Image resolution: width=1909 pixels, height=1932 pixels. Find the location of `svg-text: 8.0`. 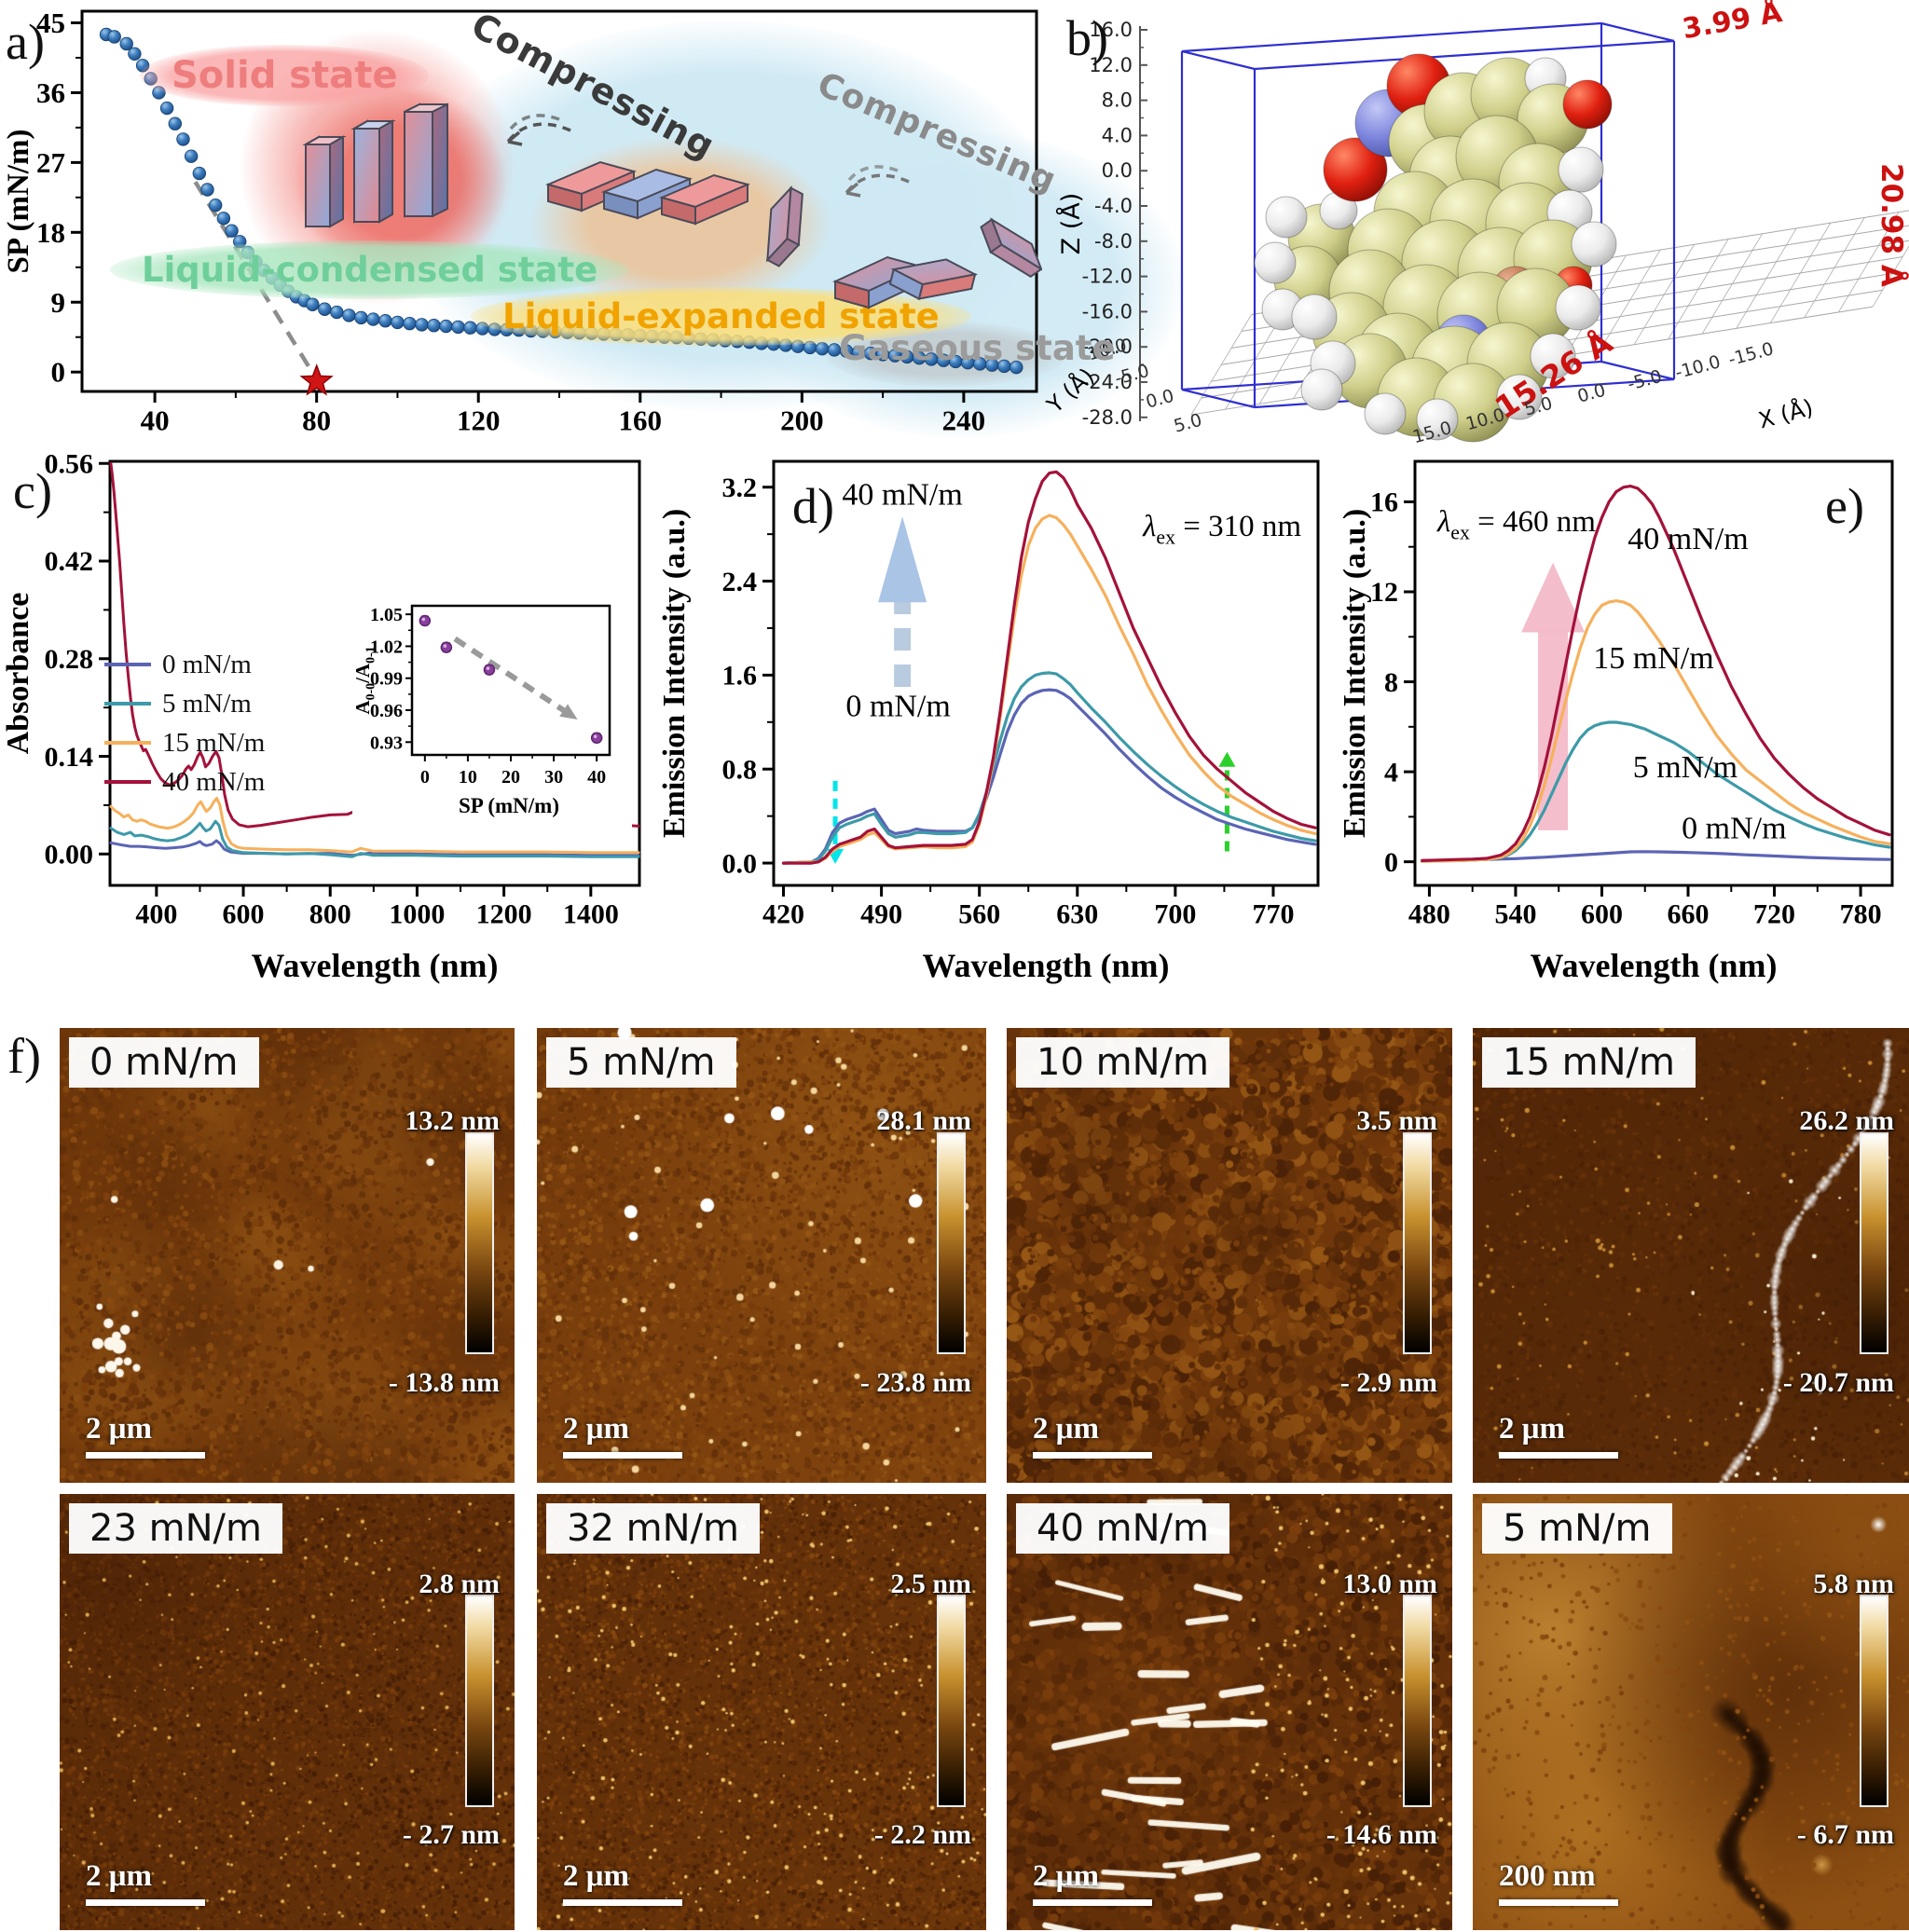

svg-text: 8.0 is located at coordinates (1117, 100).